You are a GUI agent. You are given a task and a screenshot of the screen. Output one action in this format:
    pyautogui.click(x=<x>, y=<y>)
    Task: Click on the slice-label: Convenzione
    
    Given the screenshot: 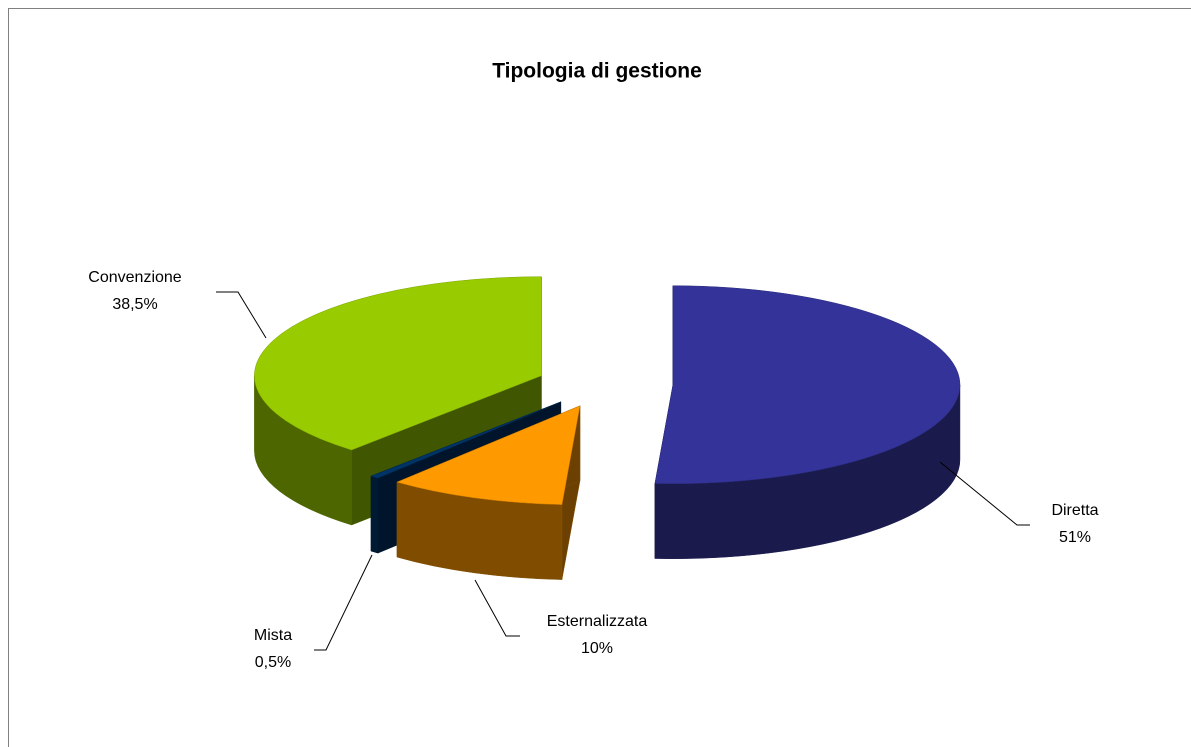 What is the action you would take?
    pyautogui.click(x=135, y=277)
    